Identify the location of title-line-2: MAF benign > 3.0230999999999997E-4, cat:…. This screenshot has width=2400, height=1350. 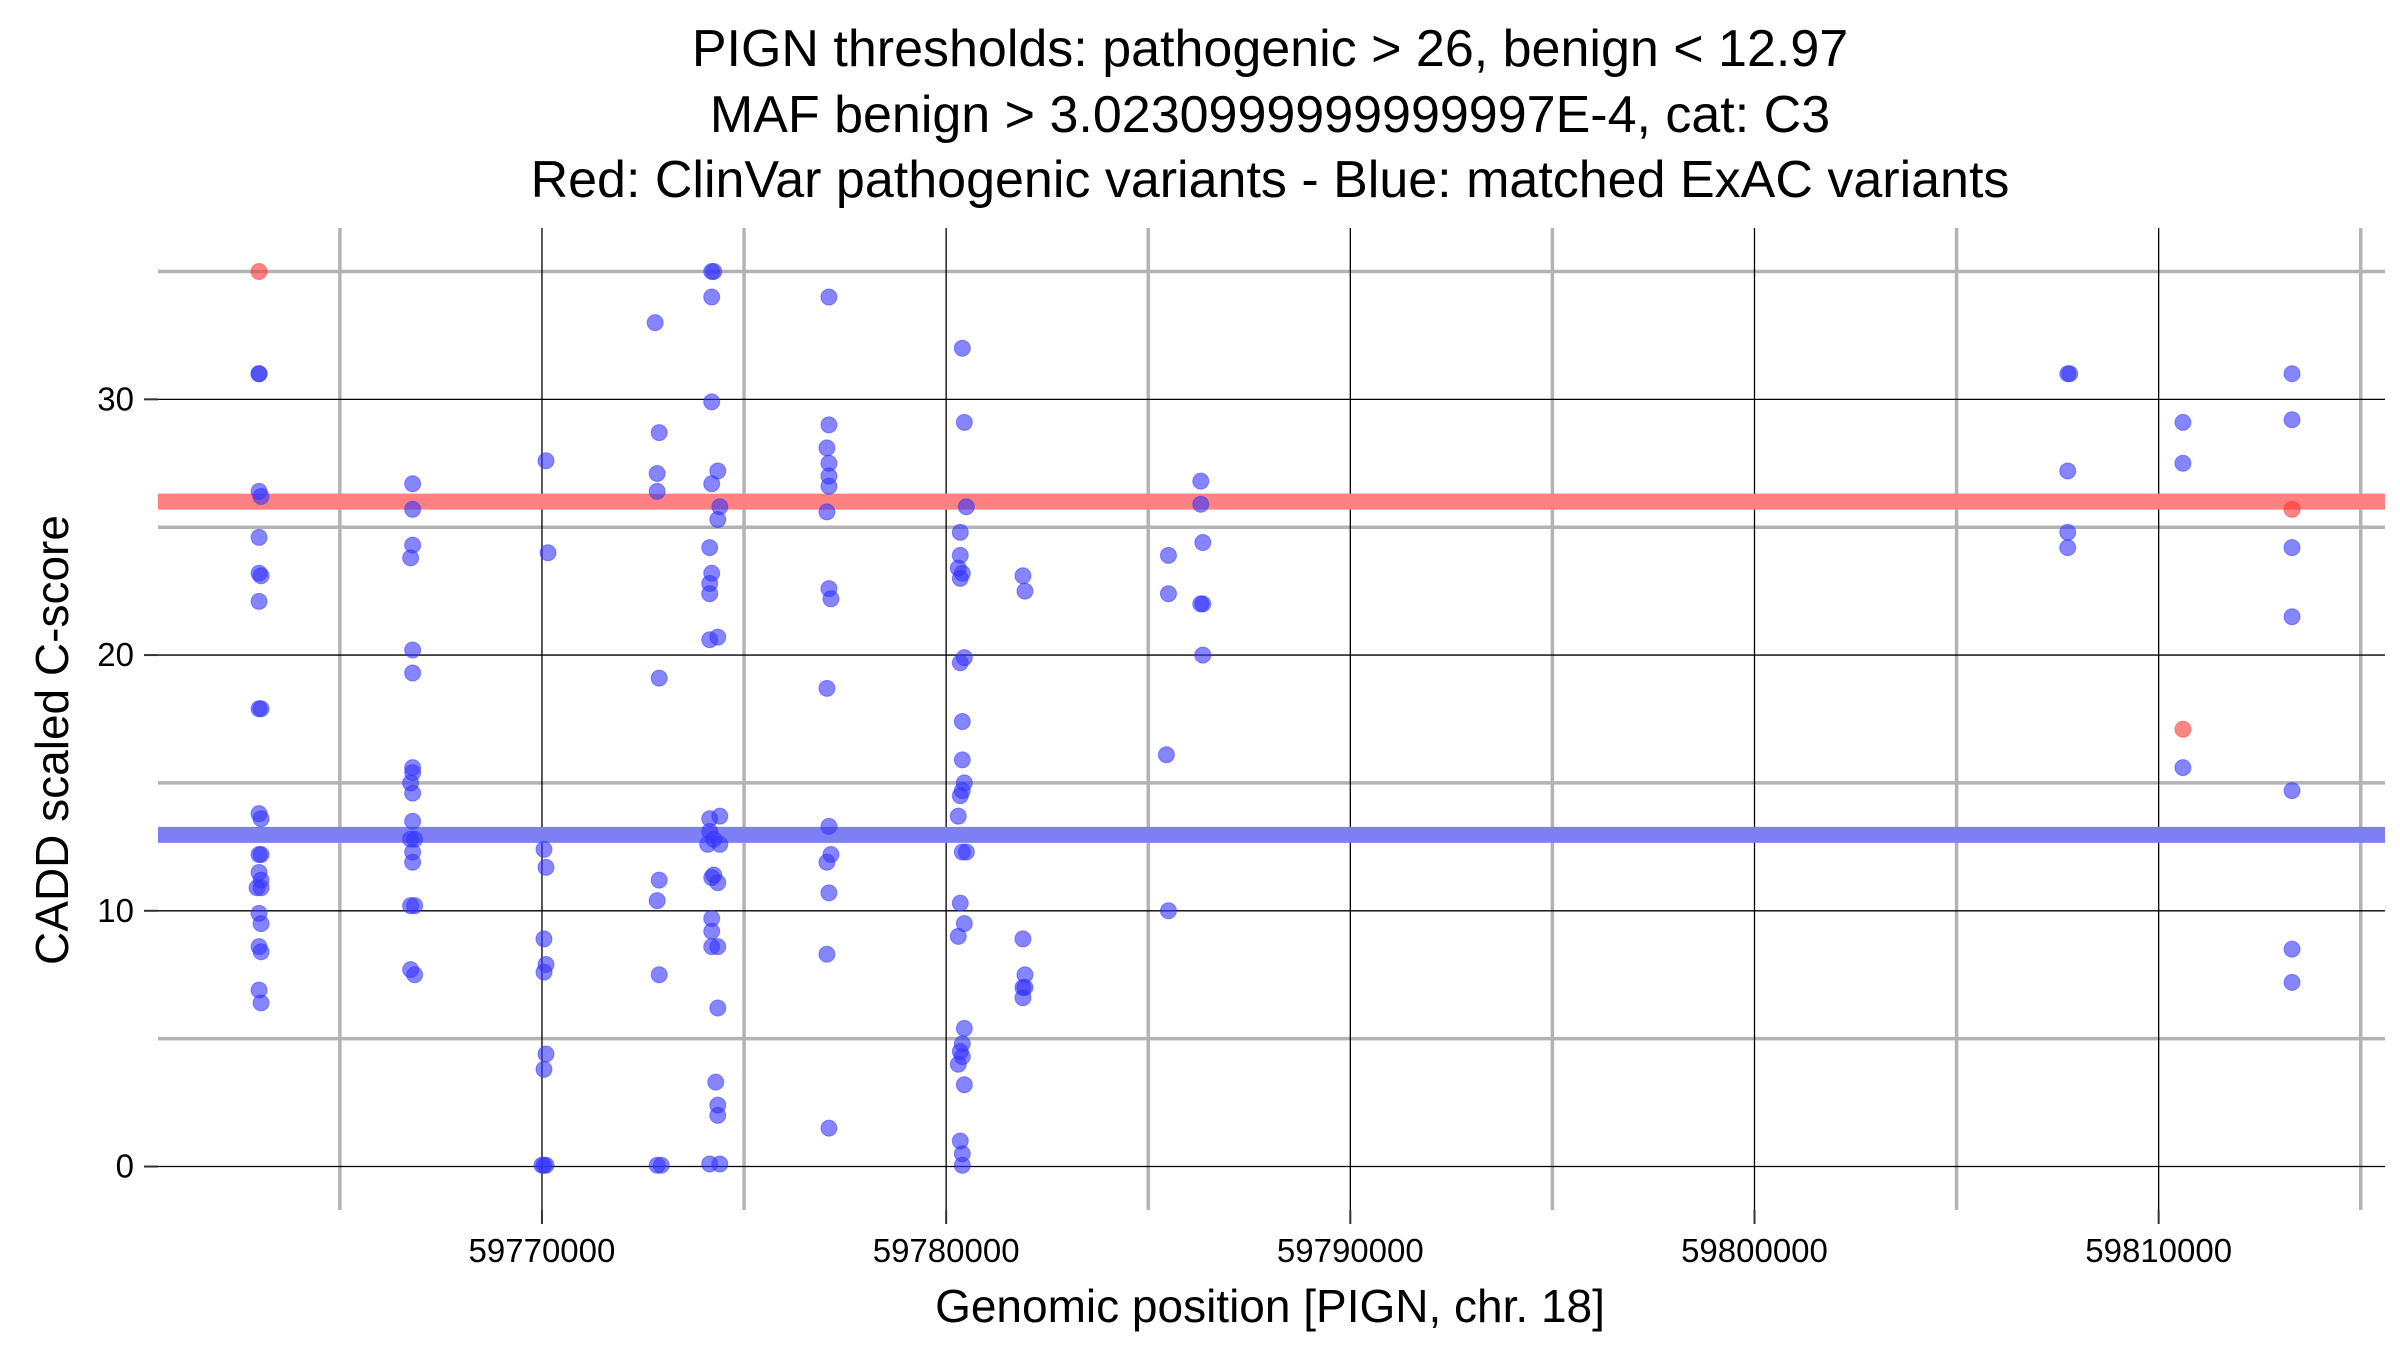
(1270, 115).